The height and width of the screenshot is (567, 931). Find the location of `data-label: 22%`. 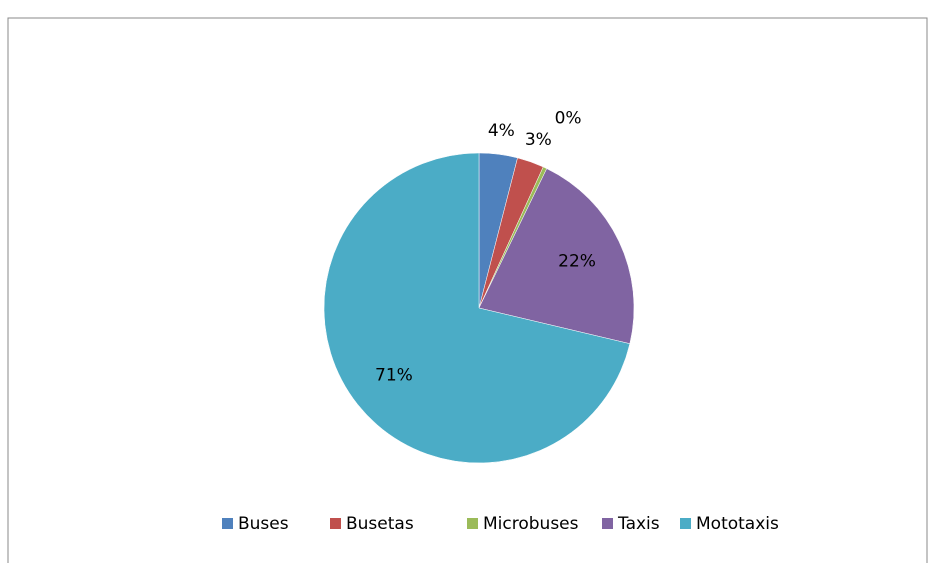

data-label: 22% is located at coordinates (577, 261).